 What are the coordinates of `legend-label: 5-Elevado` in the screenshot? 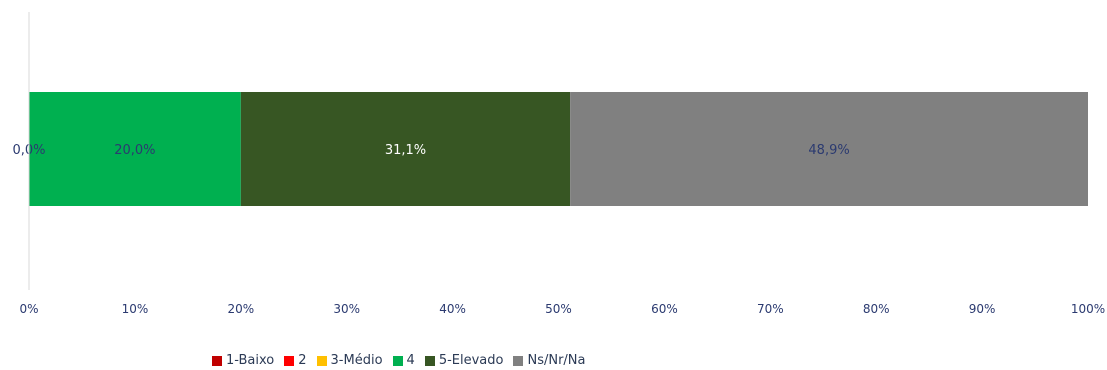 It's located at (471, 360).